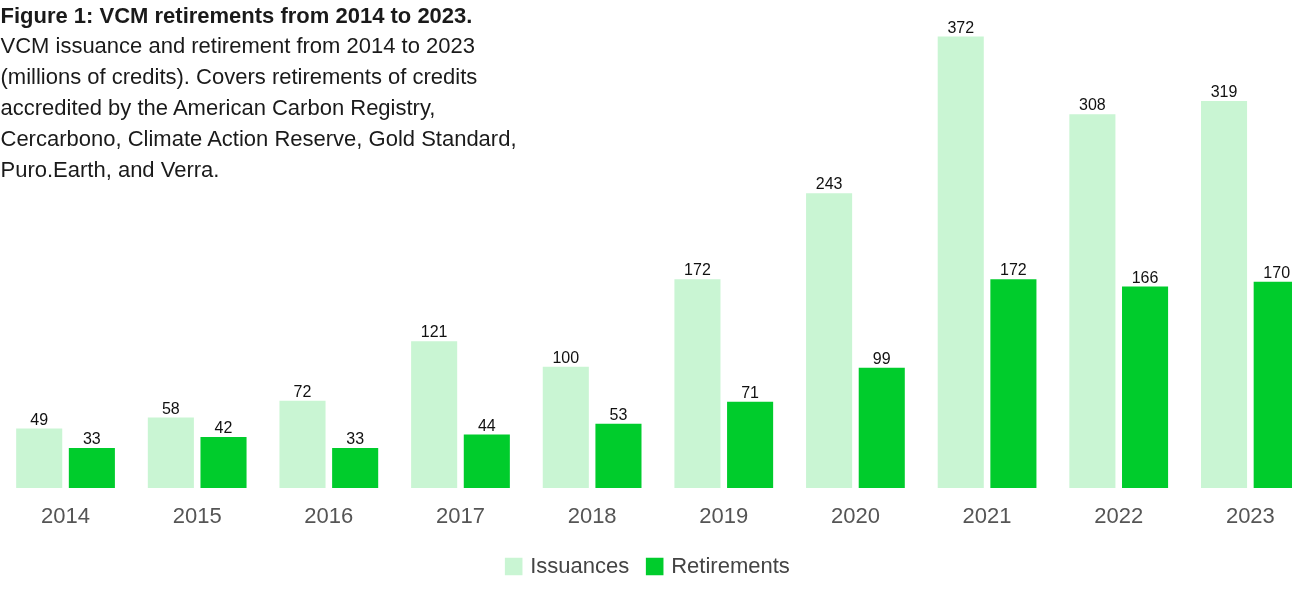 The image size is (1292, 590). Describe the element at coordinates (724, 515) in the screenshot. I see `x-tick-label: 2019` at that location.